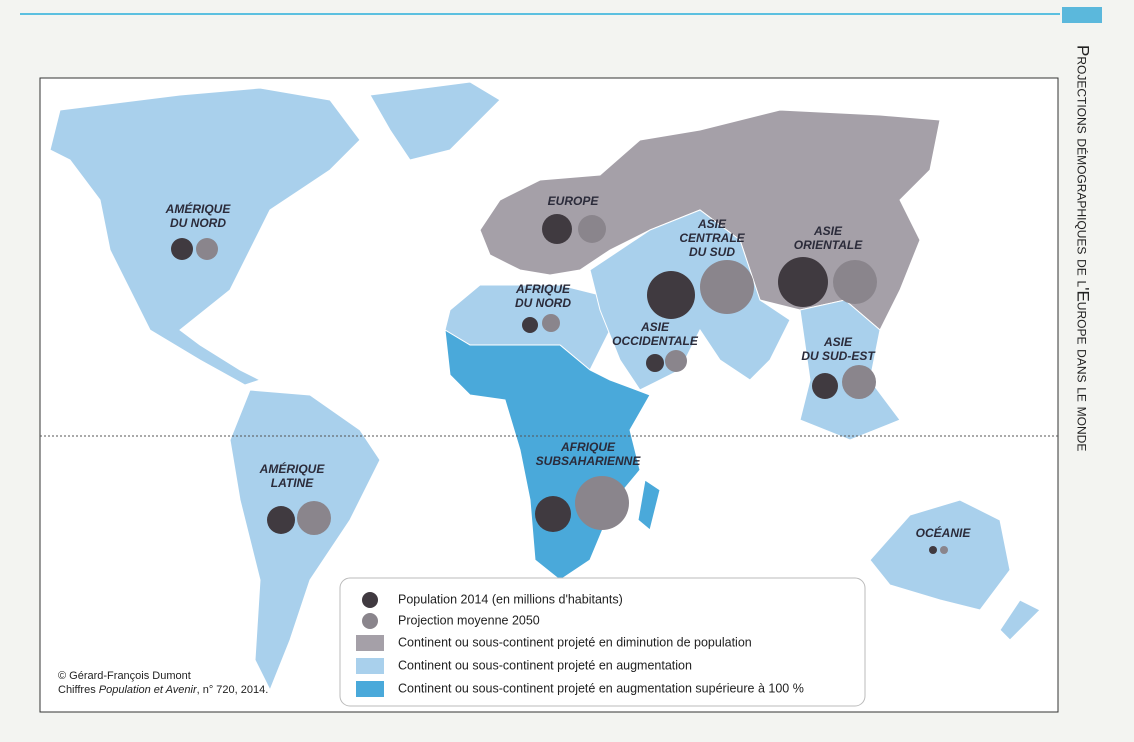 This screenshot has height=742, width=1134. I want to click on region-label: SUBSAHARIENNE, so click(589, 461).